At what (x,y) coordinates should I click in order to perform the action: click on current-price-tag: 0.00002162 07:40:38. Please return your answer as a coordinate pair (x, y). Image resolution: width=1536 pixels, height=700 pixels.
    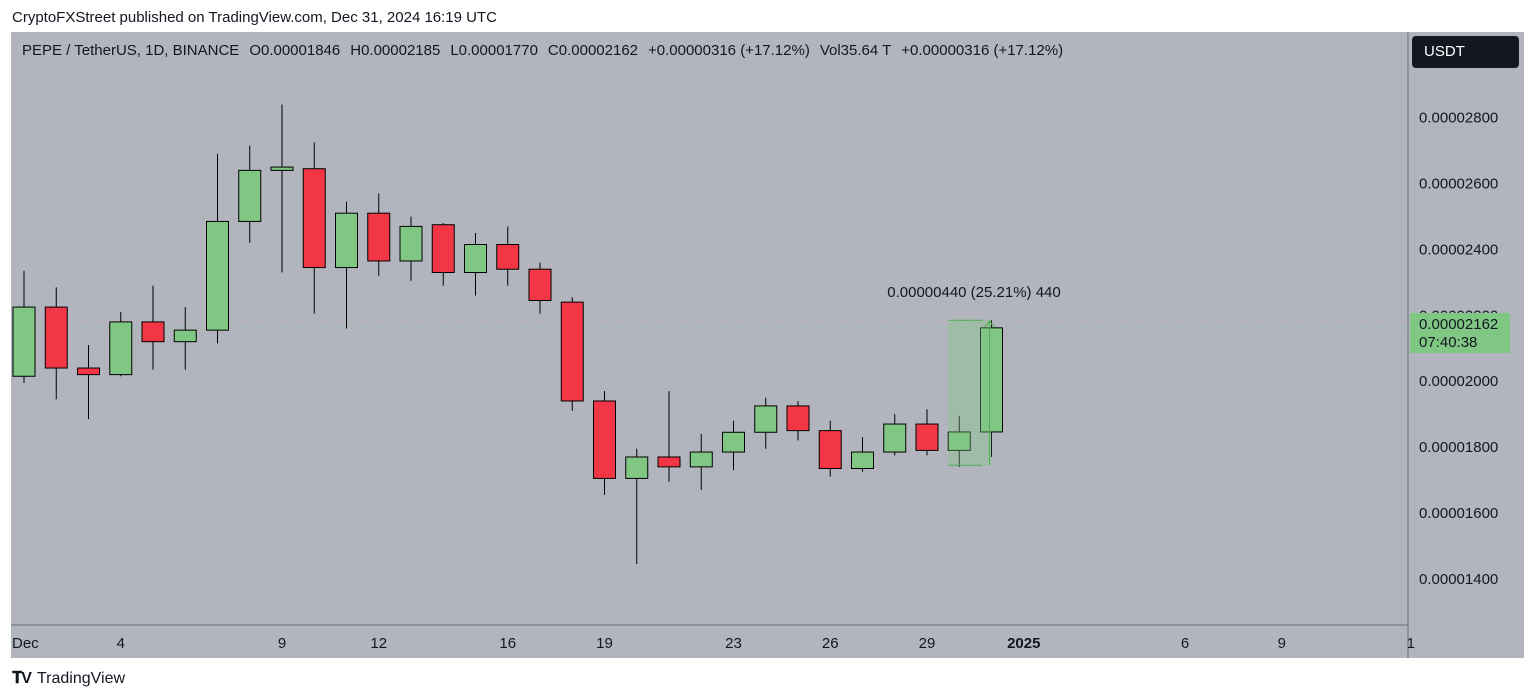
    Looking at the image, I should click on (1460, 333).